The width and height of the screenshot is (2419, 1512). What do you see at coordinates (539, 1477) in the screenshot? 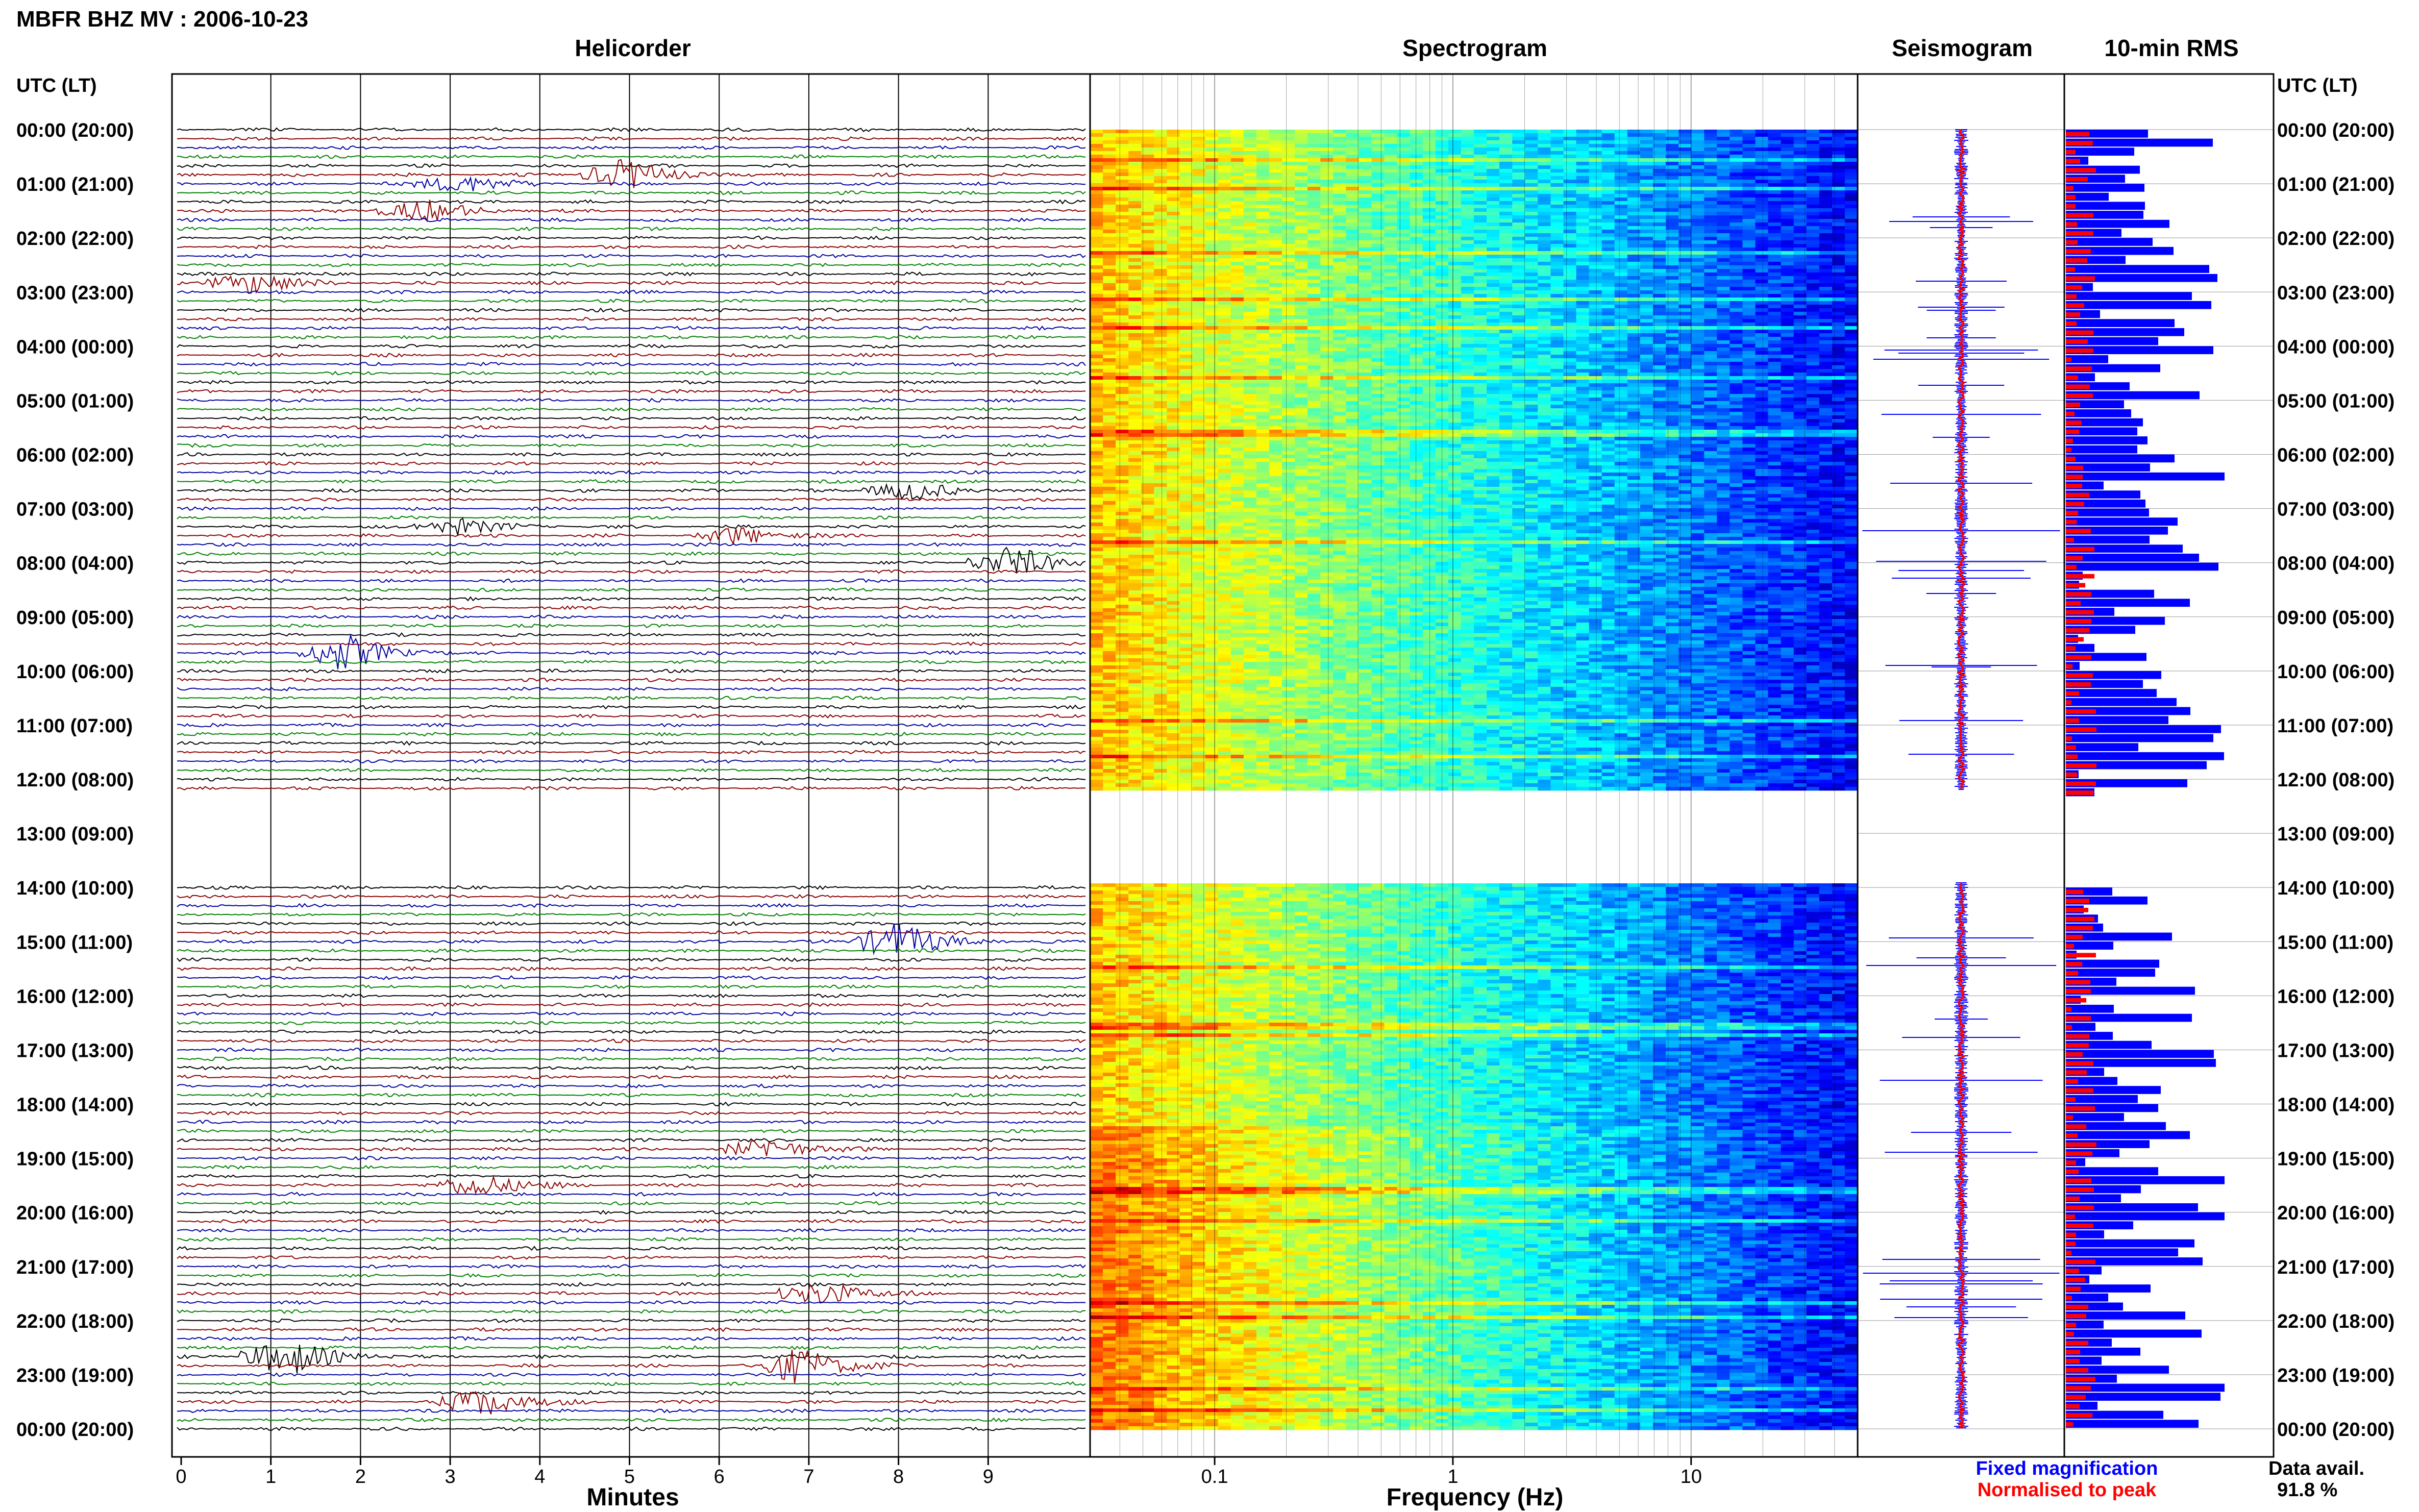
I see `helicorder-tick-label: 4` at bounding box center [539, 1477].